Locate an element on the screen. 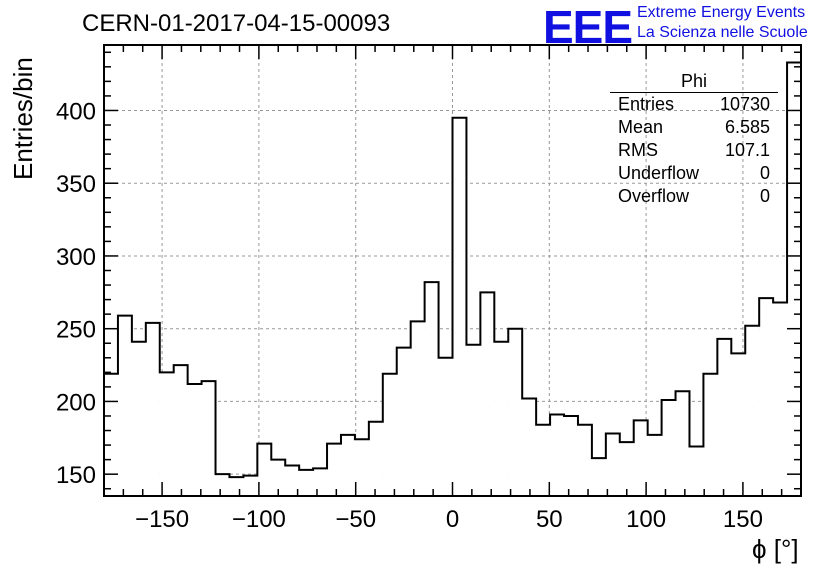 The height and width of the screenshot is (572, 836). logo-text-line1: Extreme Energy Events is located at coordinates (721, 12).